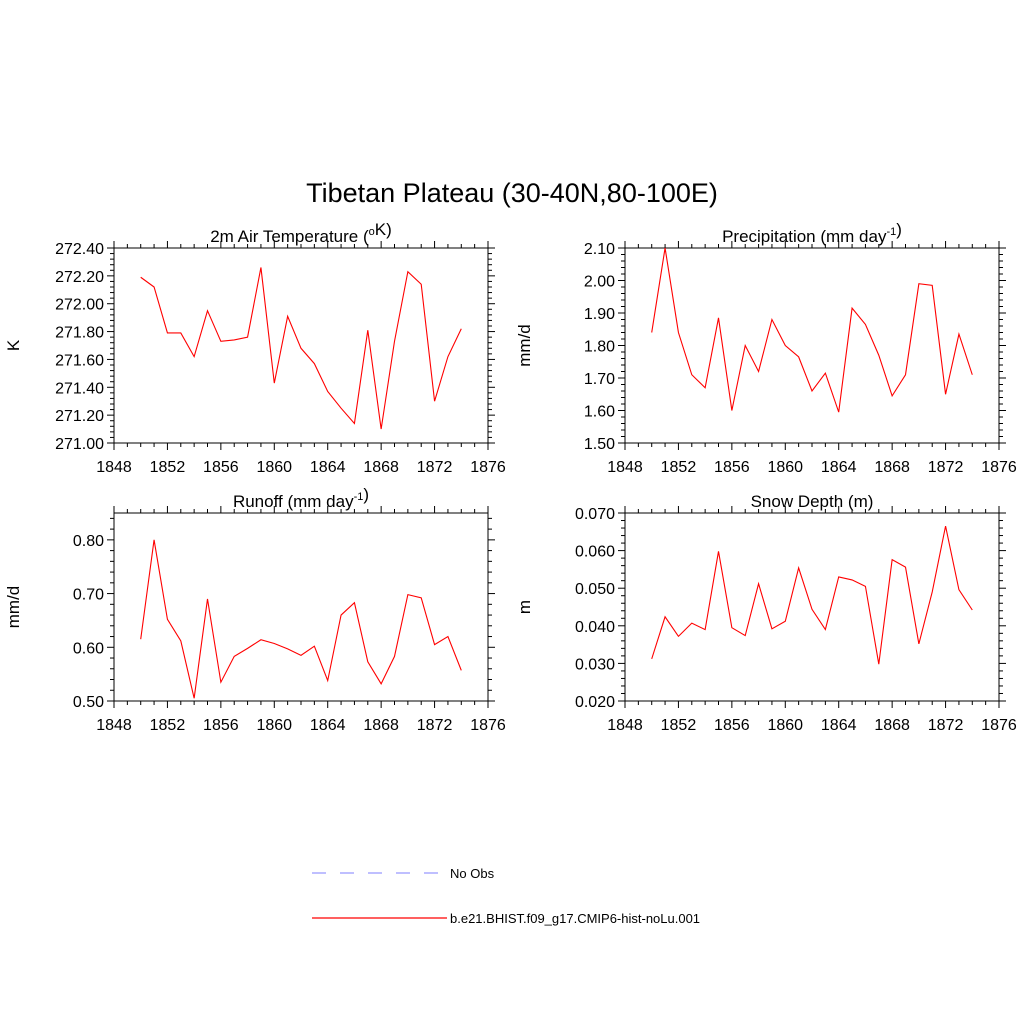 Image resolution: width=1024 pixels, height=1024 pixels. What do you see at coordinates (595, 514) in the screenshot?
I see `y-tick-label: 0.070` at bounding box center [595, 514].